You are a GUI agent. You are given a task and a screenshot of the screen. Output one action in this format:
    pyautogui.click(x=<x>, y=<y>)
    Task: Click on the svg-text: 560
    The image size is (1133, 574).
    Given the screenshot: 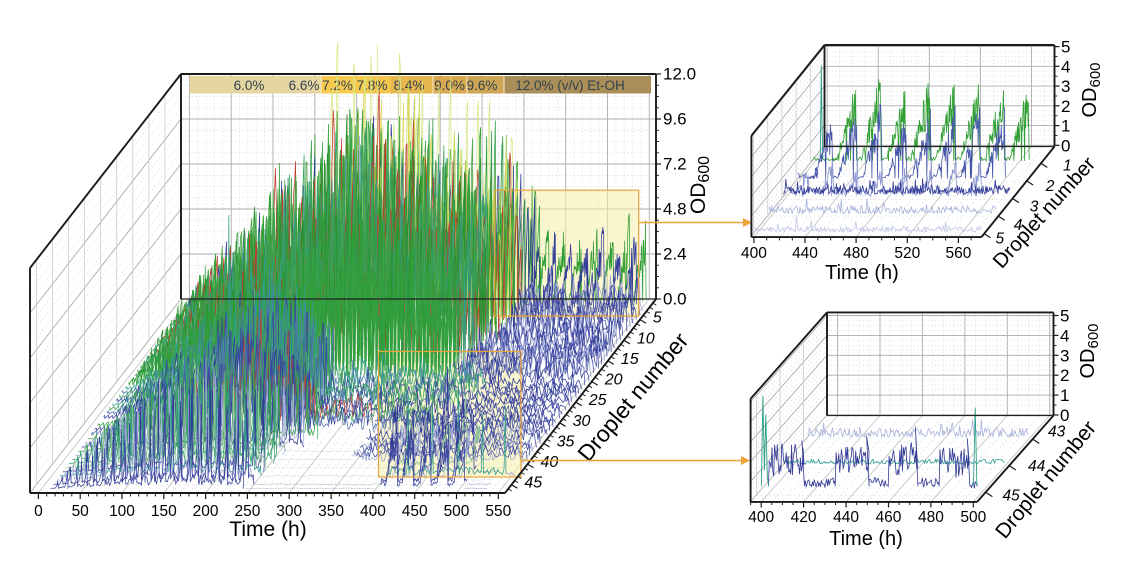 What is the action you would take?
    pyautogui.click(x=958, y=253)
    